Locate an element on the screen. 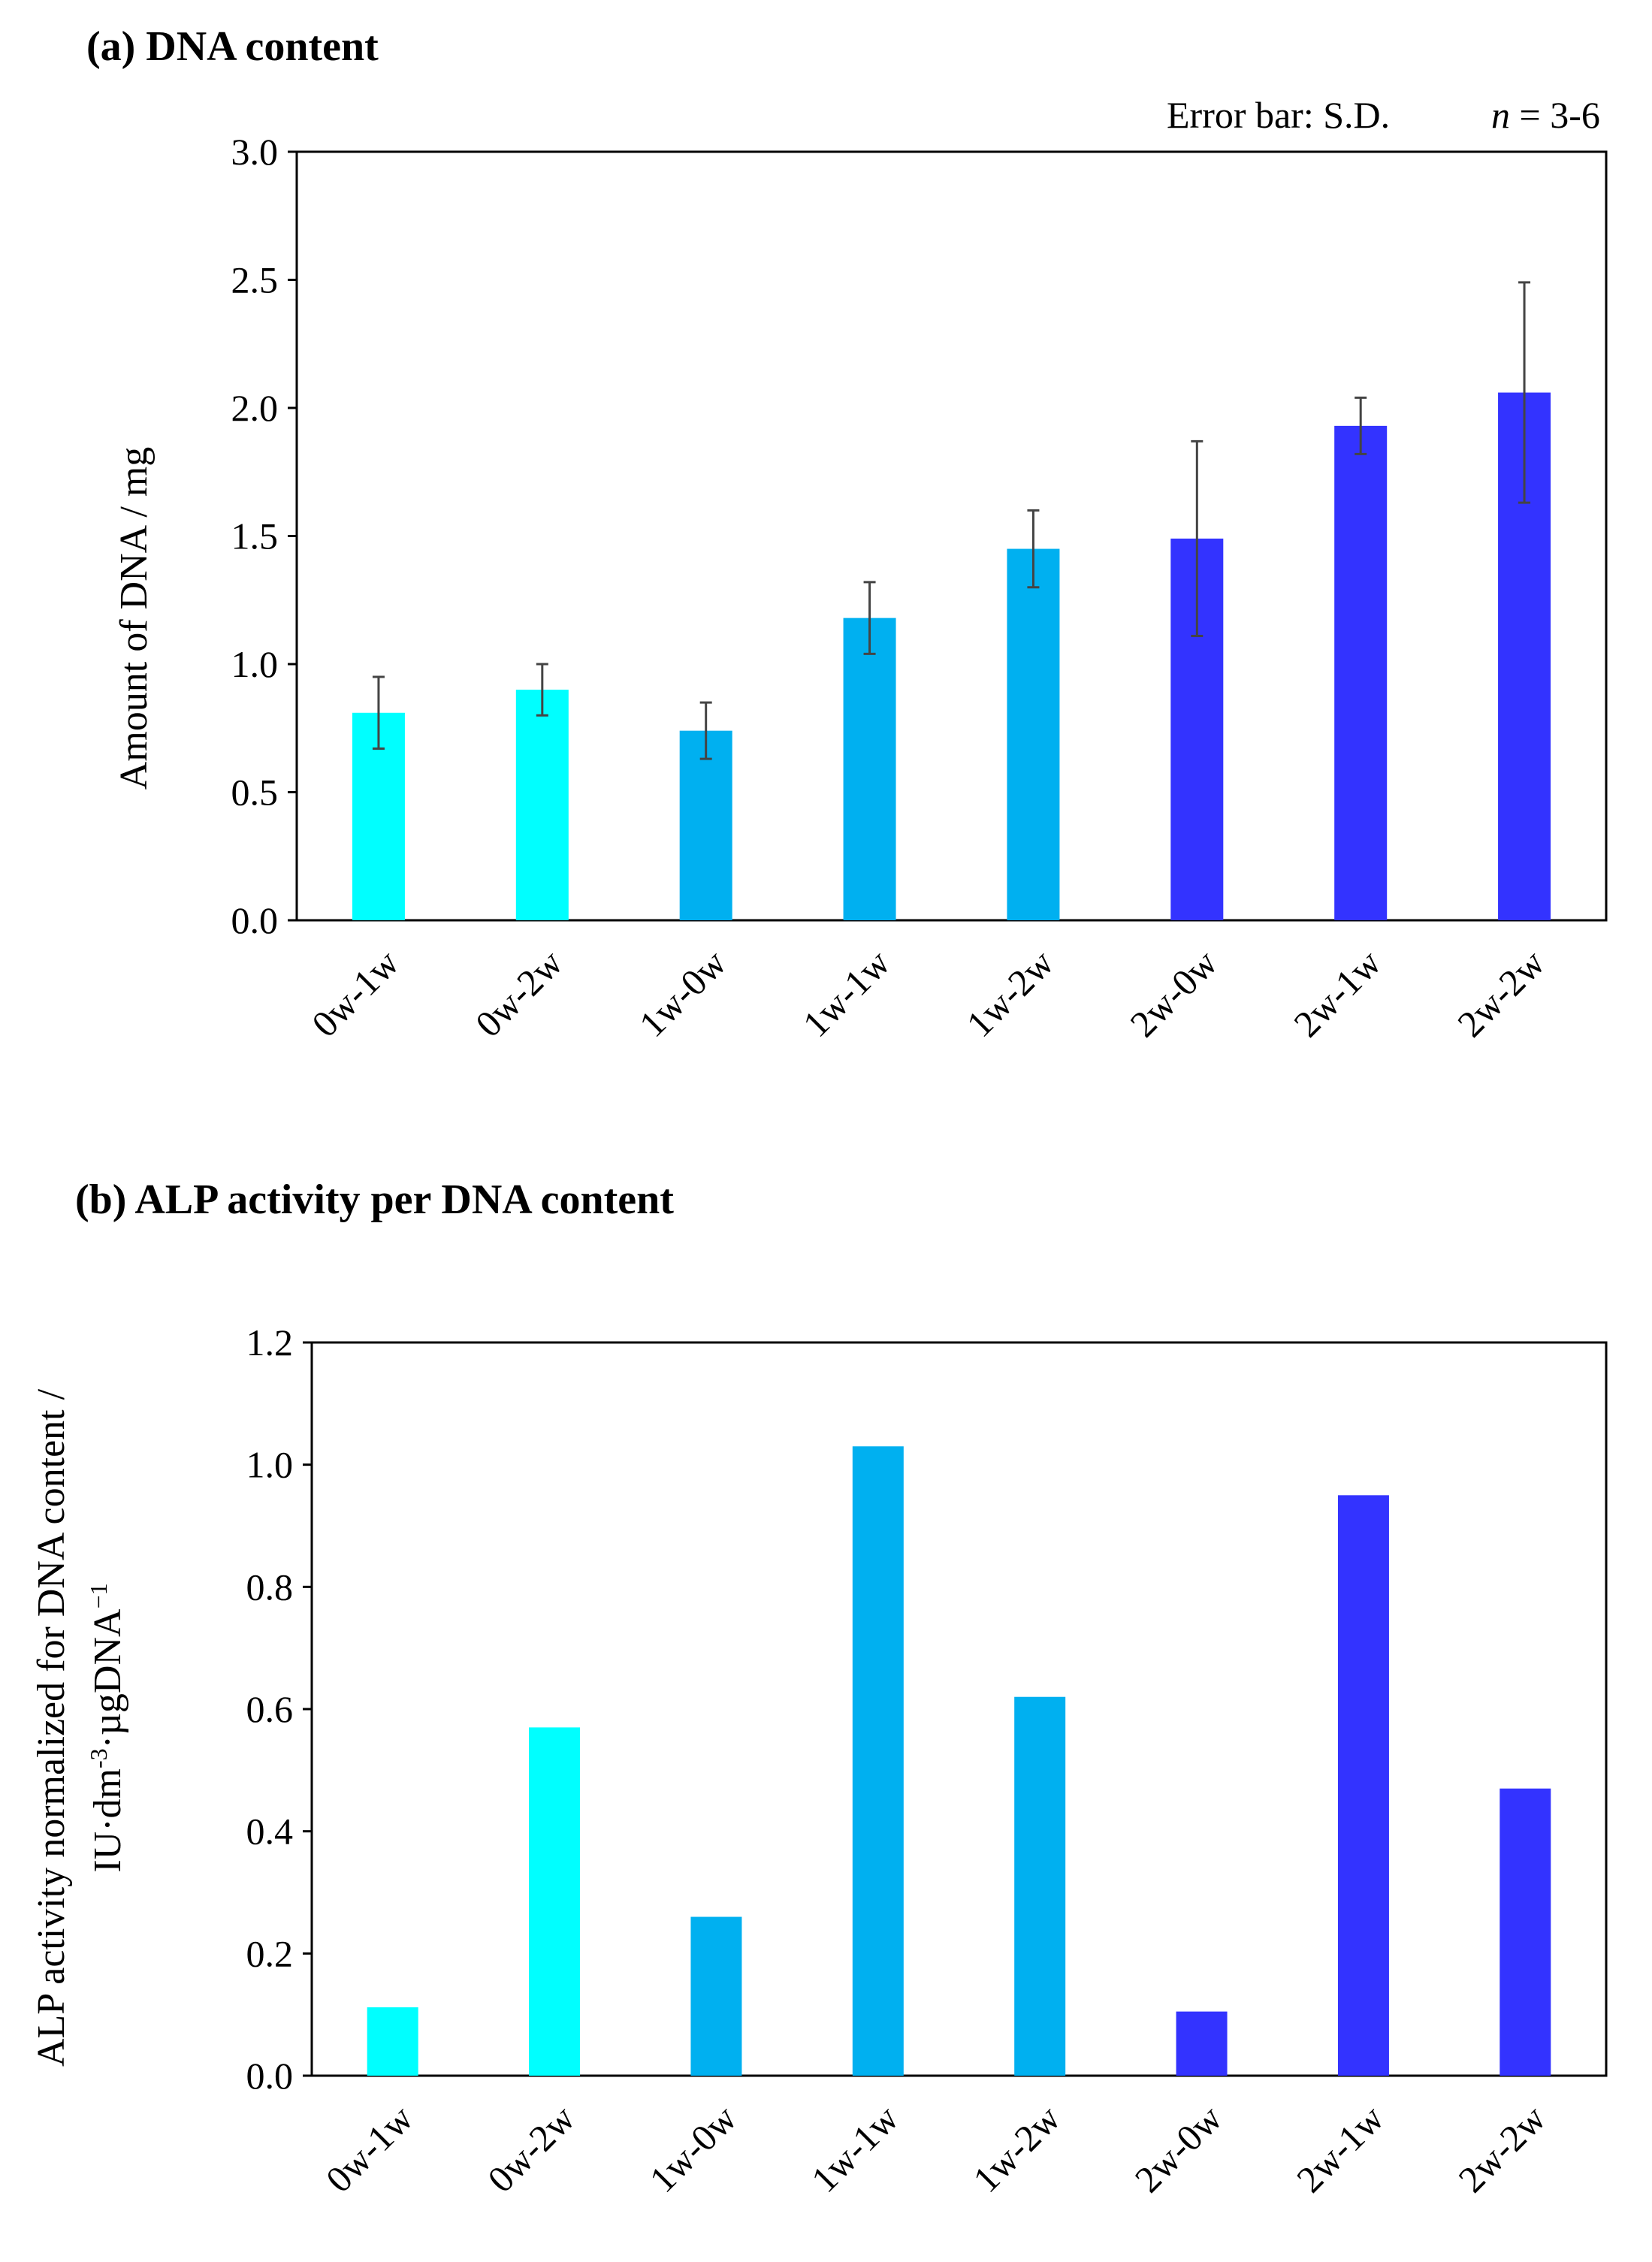  chart-a-ytick-label: 0.0 is located at coordinates (255, 920).